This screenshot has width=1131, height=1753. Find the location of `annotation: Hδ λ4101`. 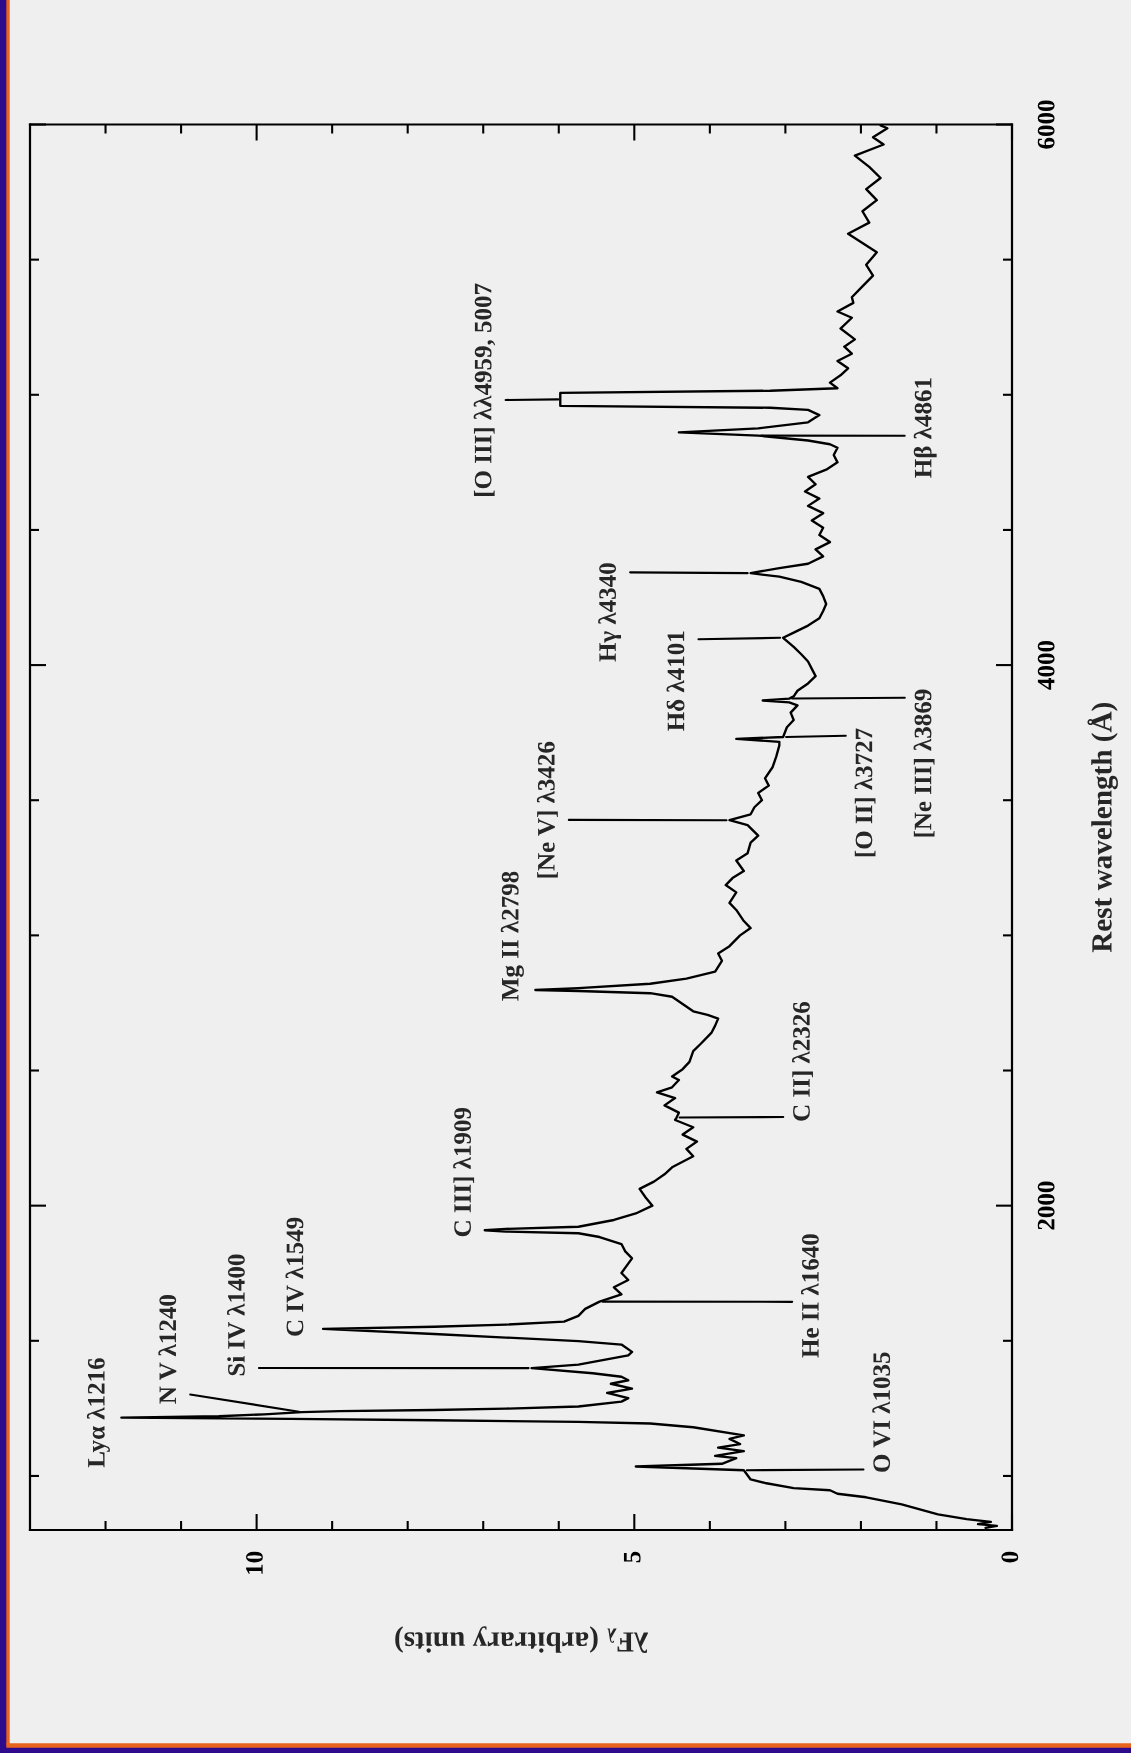

annotation: Hδ λ4101 is located at coordinates (675, 681).